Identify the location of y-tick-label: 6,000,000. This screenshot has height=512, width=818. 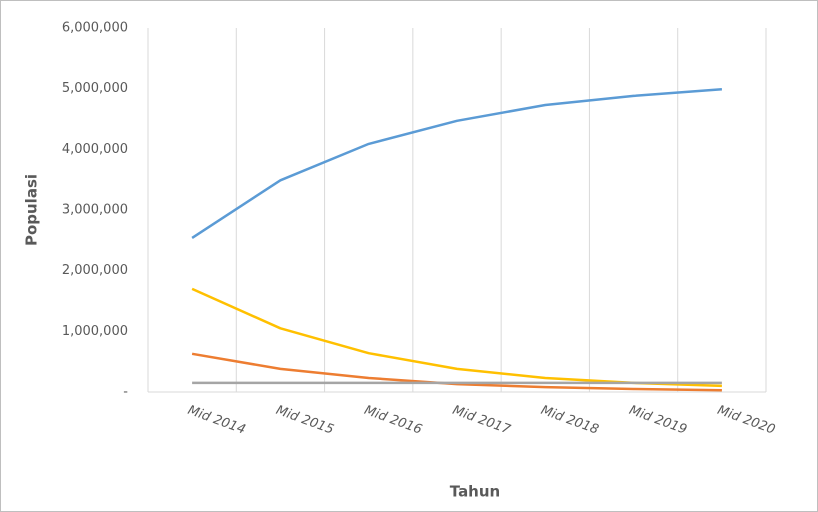
(95, 28).